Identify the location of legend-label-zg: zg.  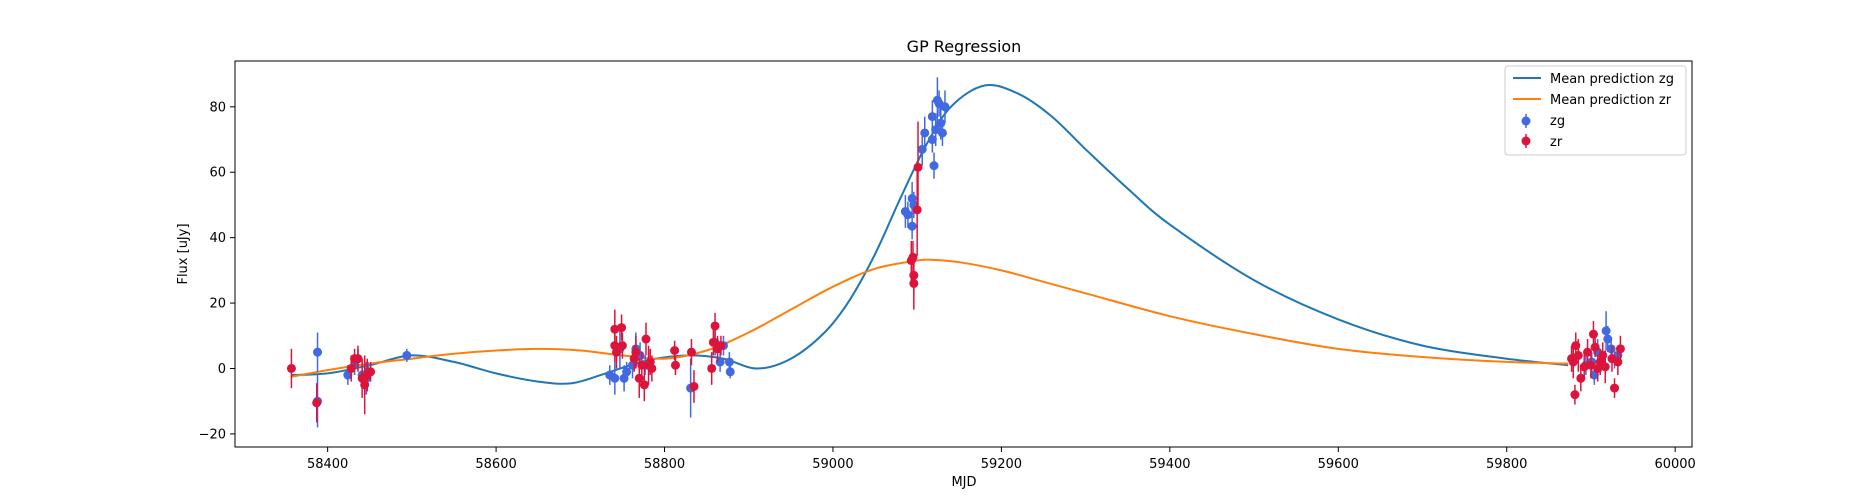
(1557, 121).